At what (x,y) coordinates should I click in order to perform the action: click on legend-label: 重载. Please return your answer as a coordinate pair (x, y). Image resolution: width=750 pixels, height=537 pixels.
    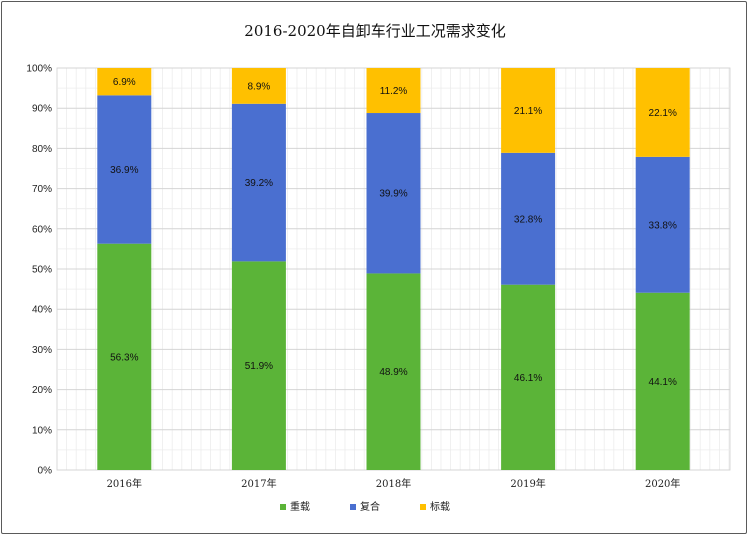
    Looking at the image, I should click on (300, 506).